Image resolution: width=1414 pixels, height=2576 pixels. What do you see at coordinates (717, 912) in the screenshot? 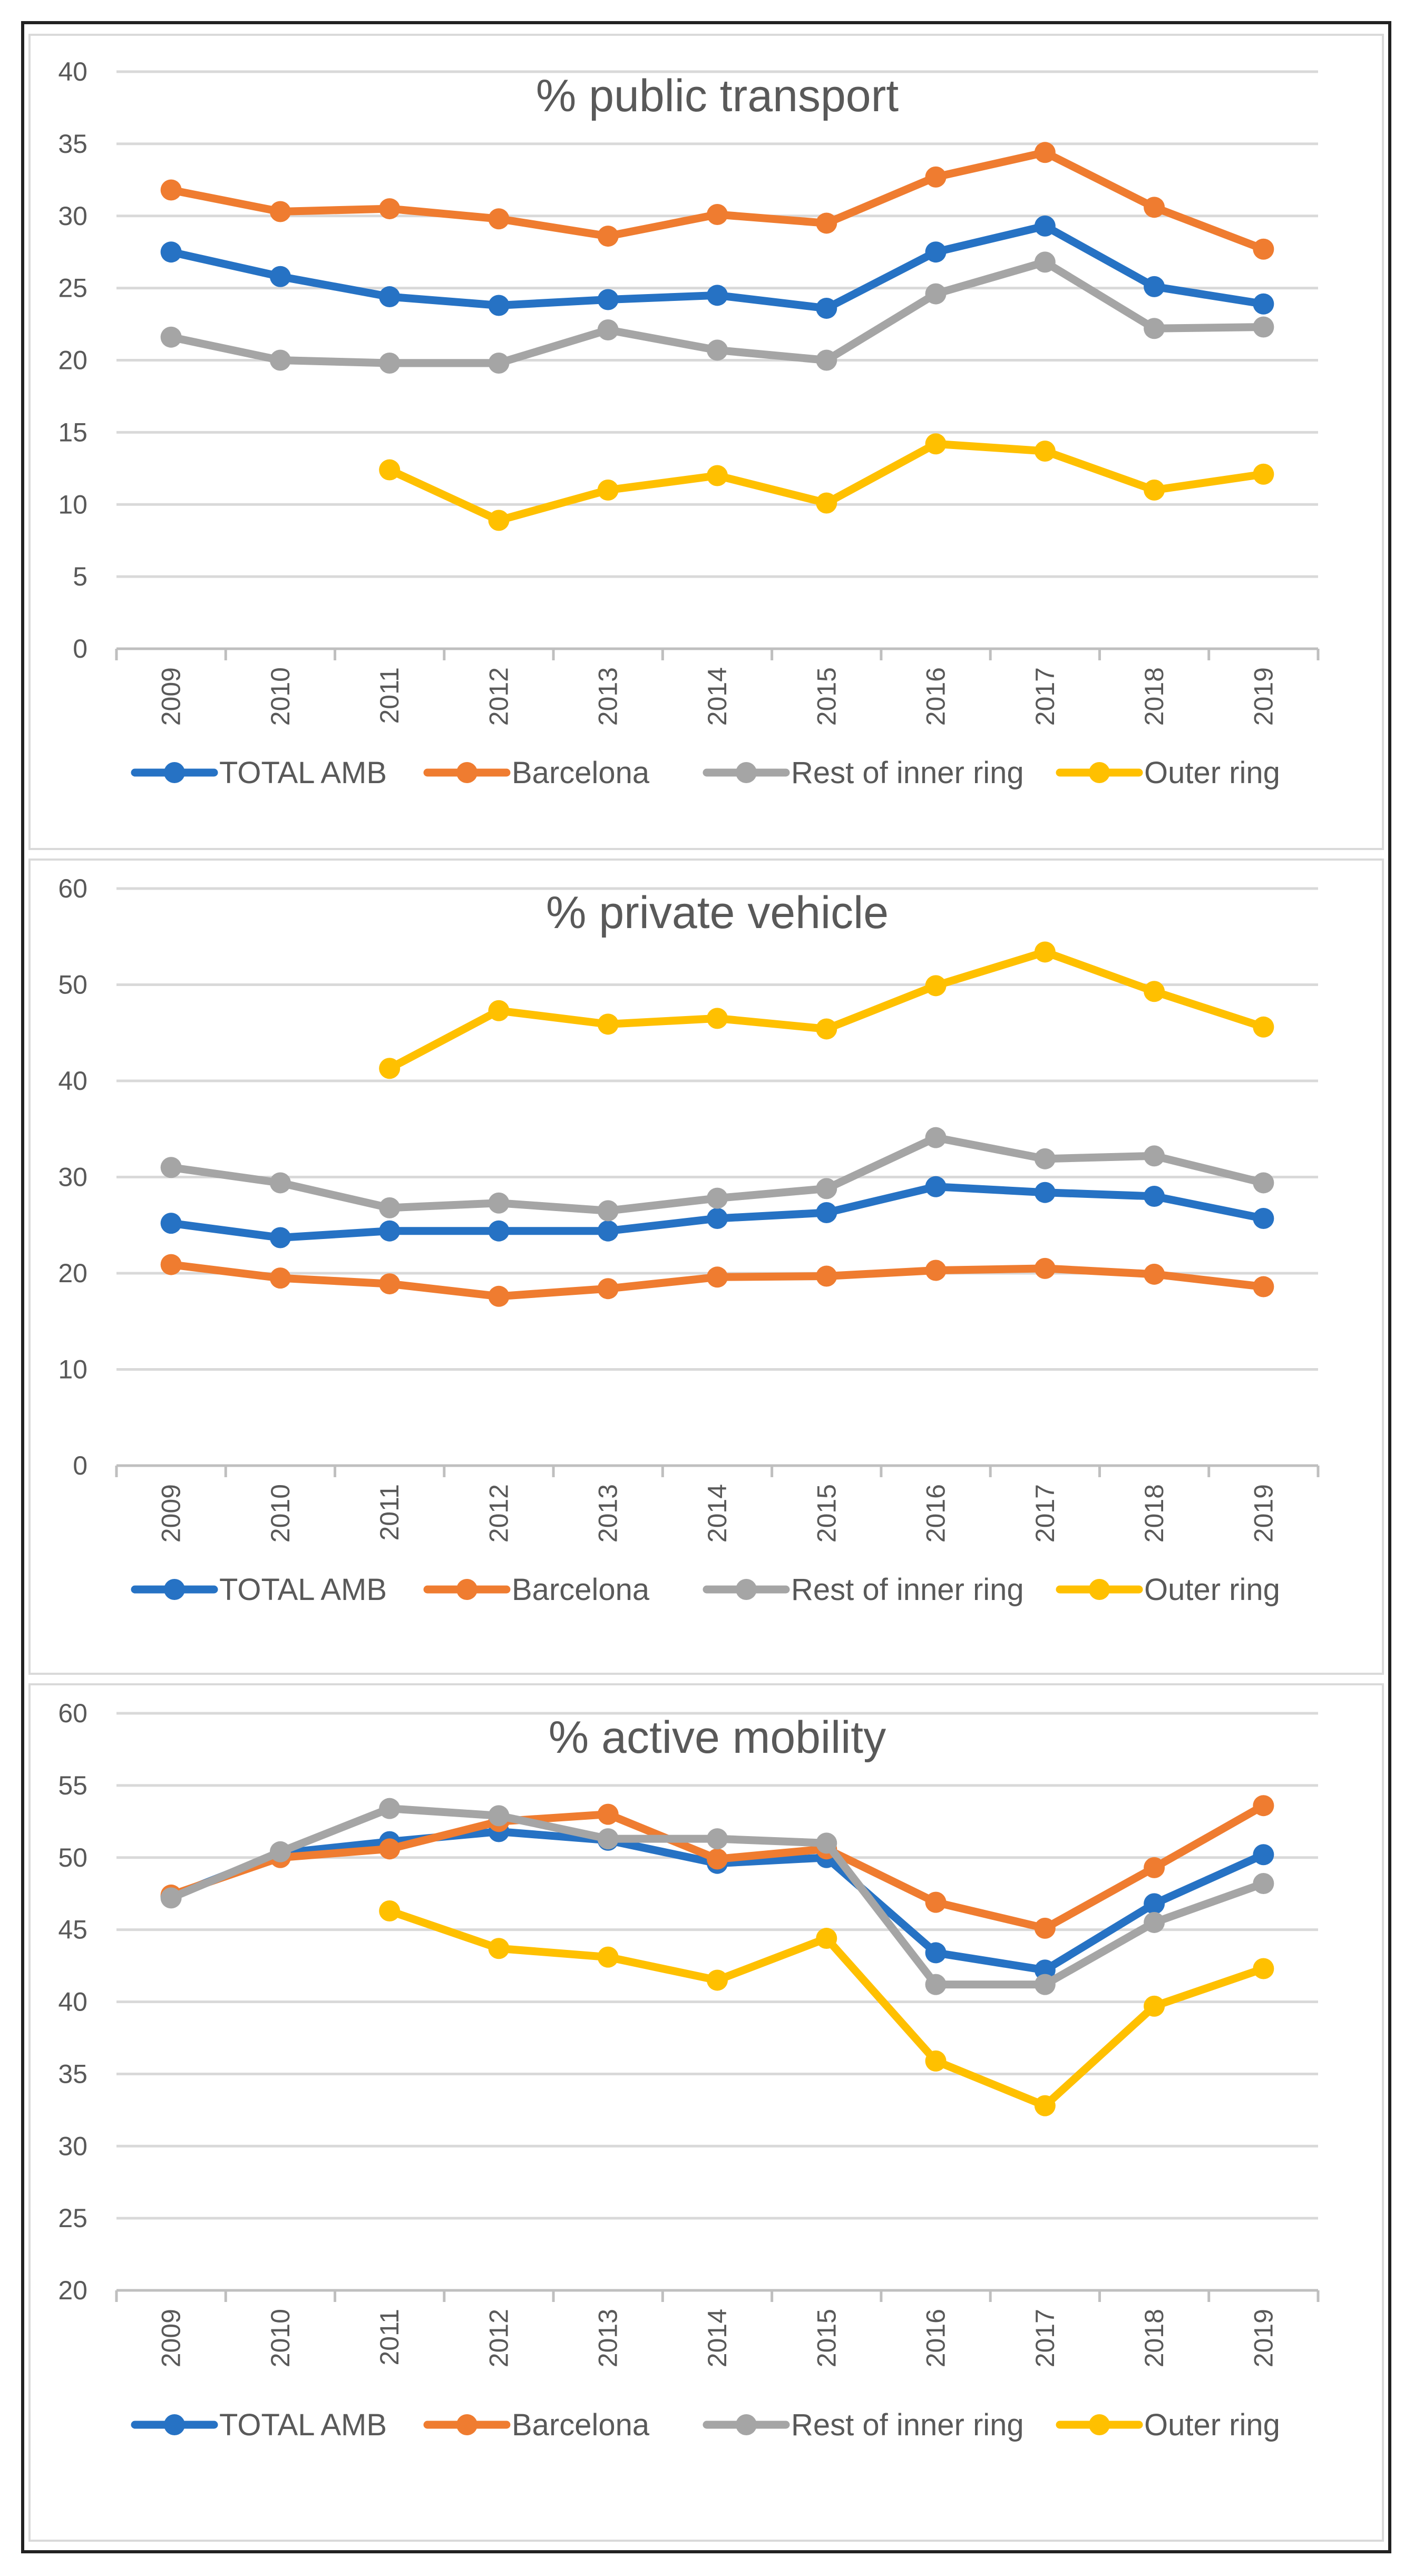
I see `chart-title: % private vehicle` at bounding box center [717, 912].